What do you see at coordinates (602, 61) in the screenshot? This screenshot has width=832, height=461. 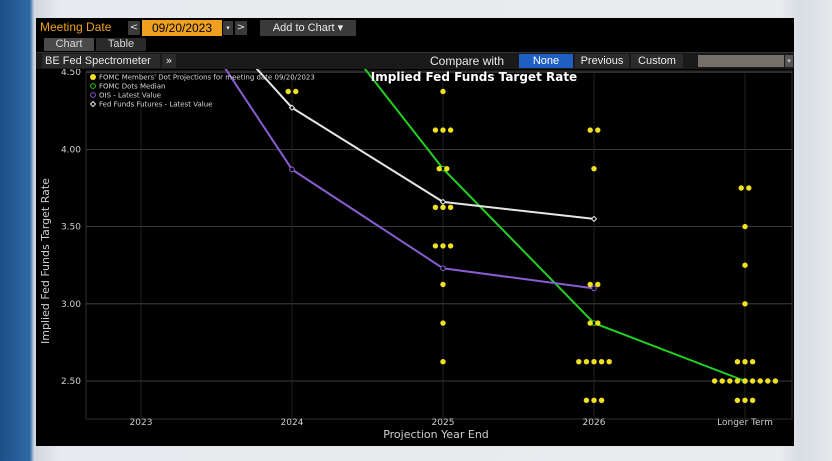 I see `compare-previous-button: Previous` at bounding box center [602, 61].